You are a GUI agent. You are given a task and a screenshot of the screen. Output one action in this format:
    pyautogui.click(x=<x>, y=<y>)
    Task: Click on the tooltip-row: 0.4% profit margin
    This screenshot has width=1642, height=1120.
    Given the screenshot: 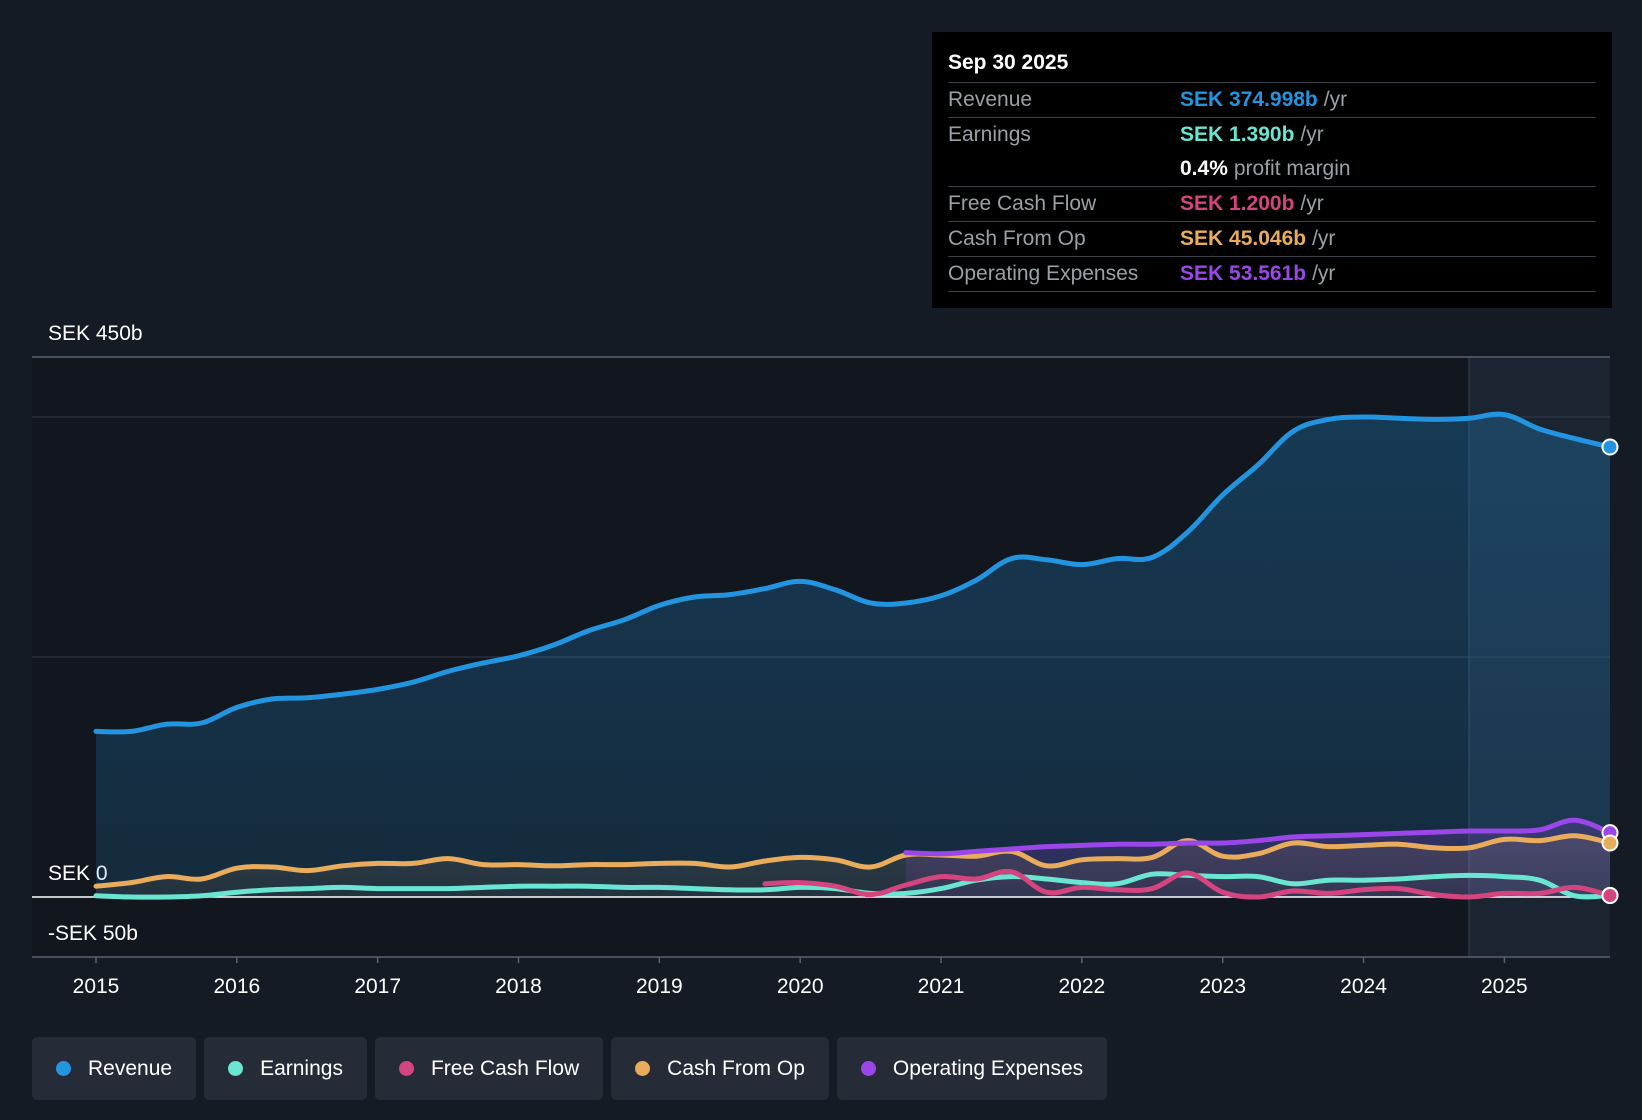 What is the action you would take?
    pyautogui.click(x=1272, y=169)
    